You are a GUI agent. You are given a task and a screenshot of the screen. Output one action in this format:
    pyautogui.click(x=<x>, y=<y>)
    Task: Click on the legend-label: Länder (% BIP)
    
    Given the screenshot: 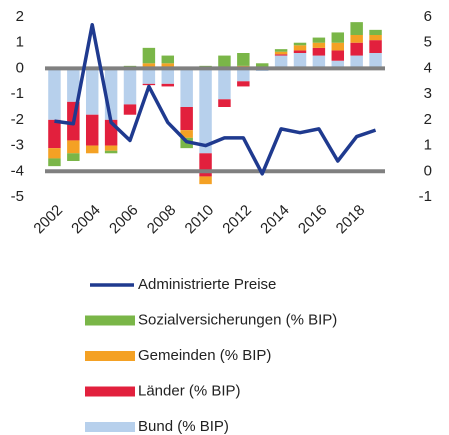 What is the action you would take?
    pyautogui.click(x=189, y=390)
    